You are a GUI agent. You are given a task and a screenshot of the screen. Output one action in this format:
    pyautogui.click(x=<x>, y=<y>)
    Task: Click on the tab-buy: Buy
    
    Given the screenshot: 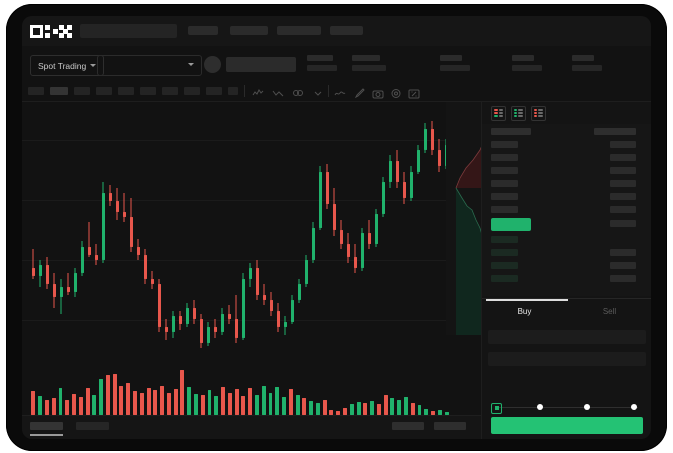 What is the action you would take?
    pyautogui.click(x=524, y=311)
    